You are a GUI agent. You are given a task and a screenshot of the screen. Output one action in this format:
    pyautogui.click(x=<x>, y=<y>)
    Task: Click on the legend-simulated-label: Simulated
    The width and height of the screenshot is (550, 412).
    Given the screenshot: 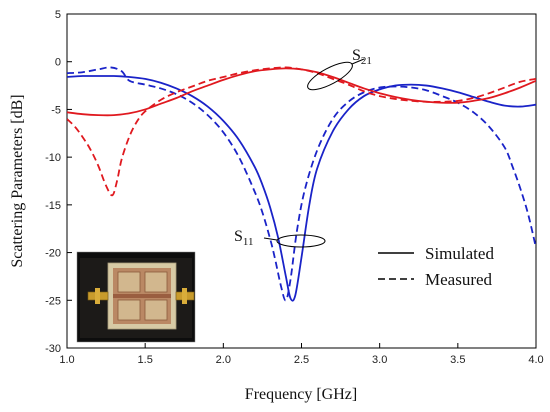 What is the action you would take?
    pyautogui.click(x=459, y=253)
    